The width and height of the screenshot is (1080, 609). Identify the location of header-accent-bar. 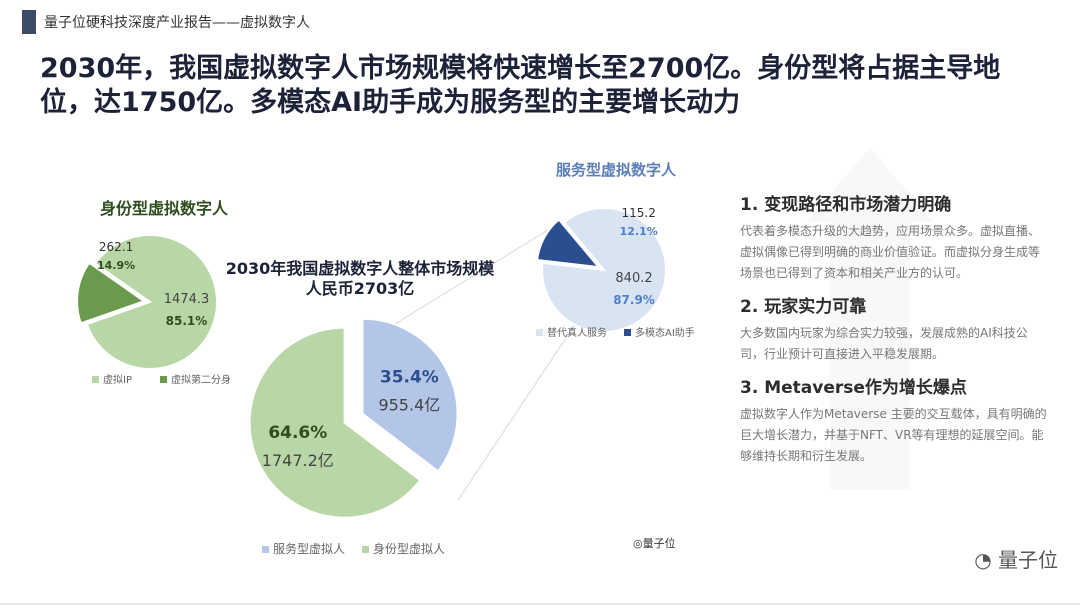
(29, 22).